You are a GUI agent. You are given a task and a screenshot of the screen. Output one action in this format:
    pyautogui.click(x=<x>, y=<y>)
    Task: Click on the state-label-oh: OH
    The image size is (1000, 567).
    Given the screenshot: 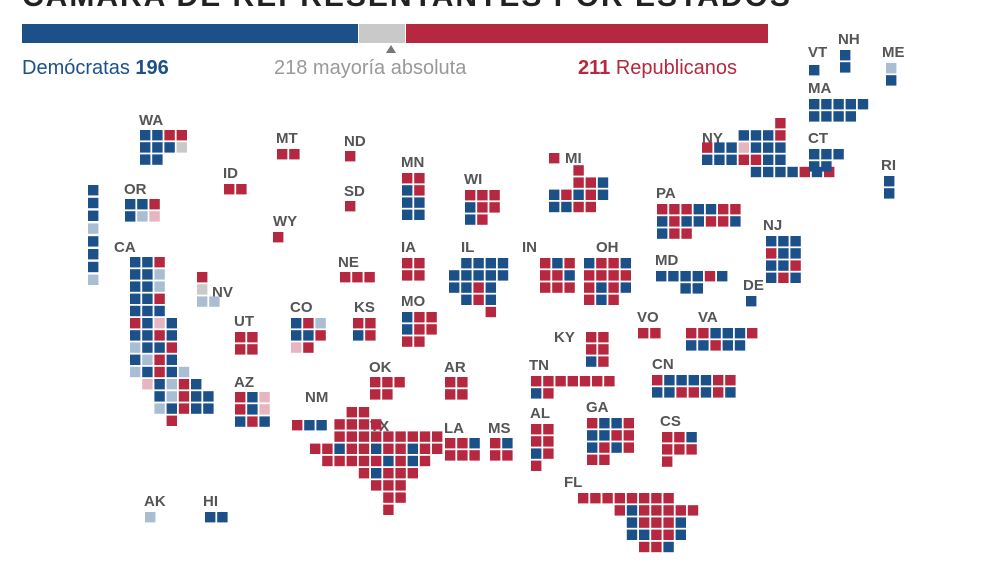 What is the action you would take?
    pyautogui.click(x=607, y=247)
    